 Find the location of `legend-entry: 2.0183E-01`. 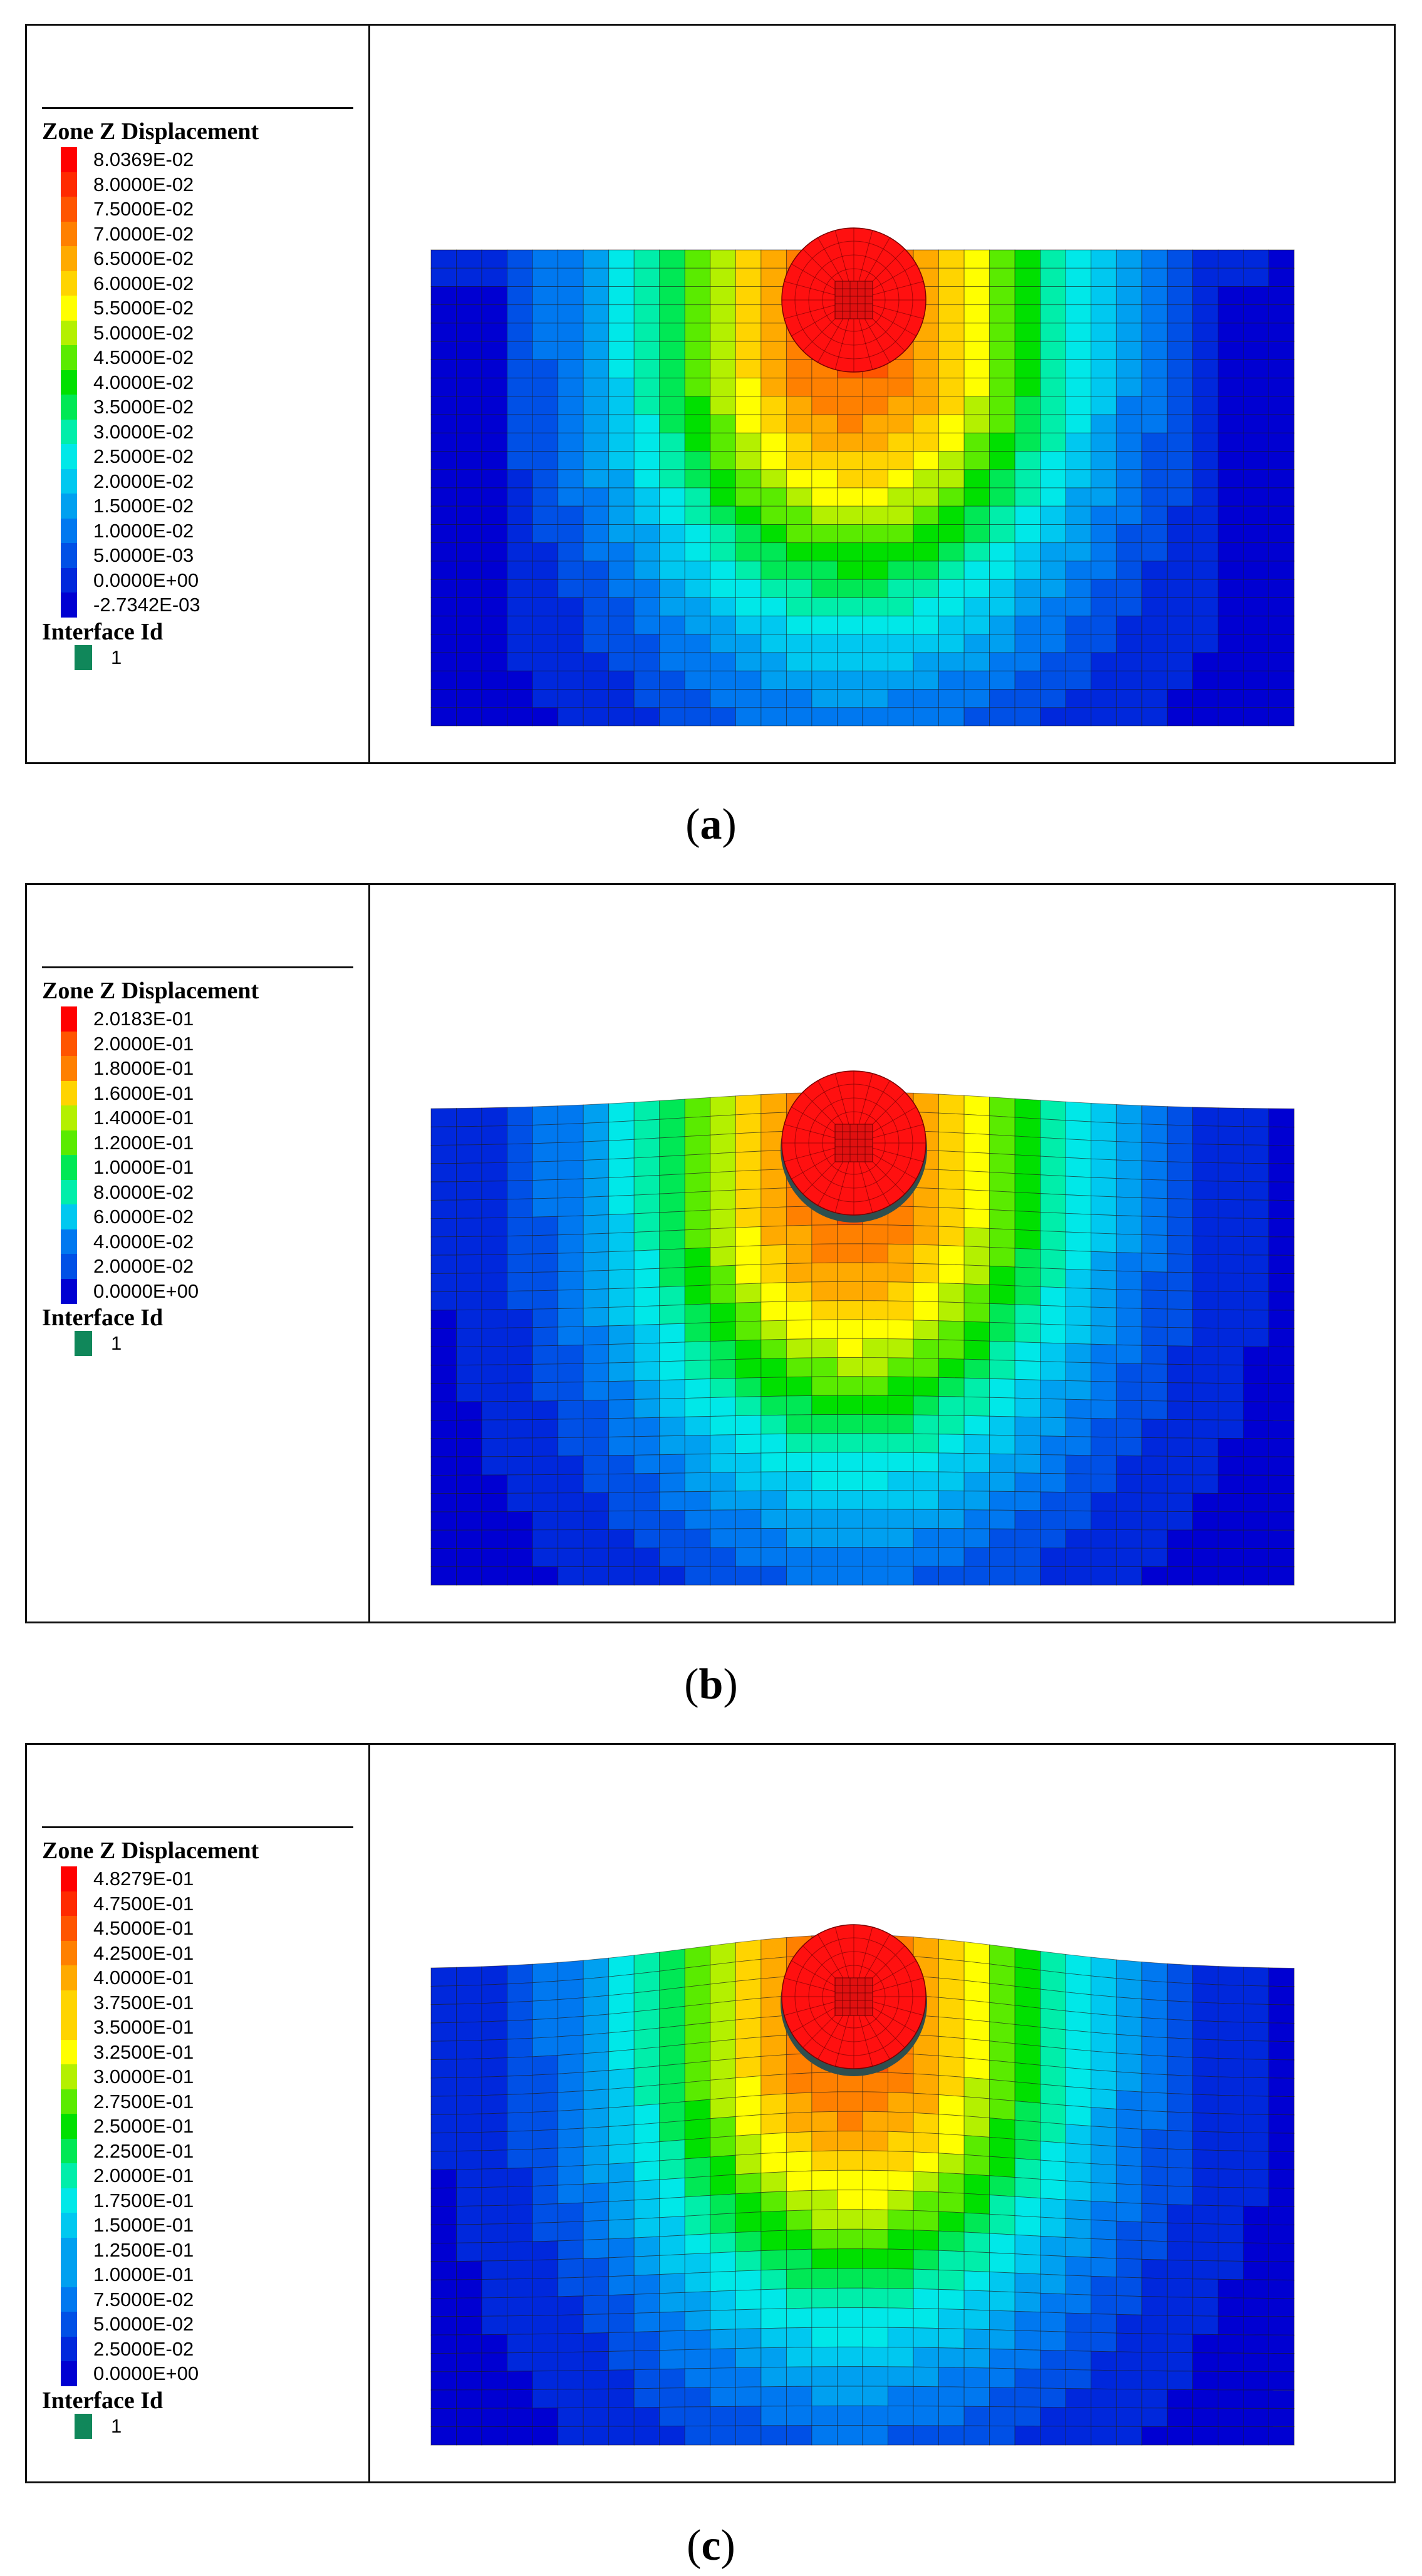

legend-entry: 2.0183E-01 is located at coordinates (186, 1019).